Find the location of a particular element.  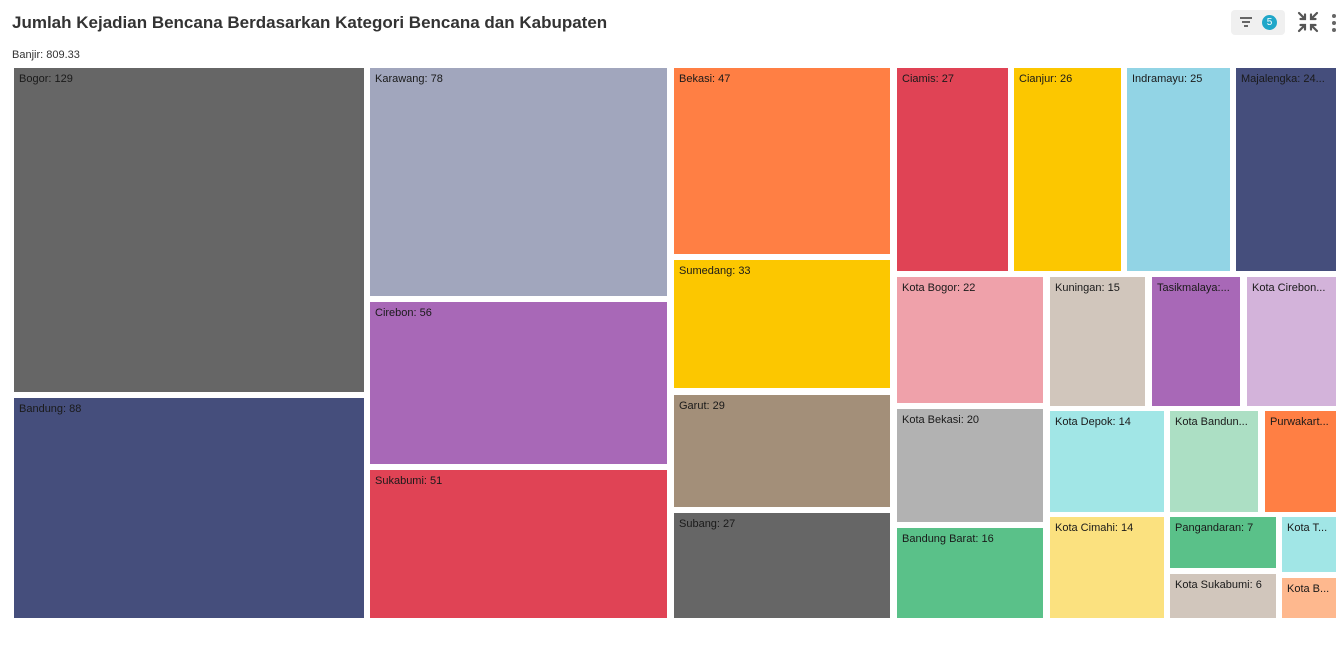

treemap-cell-kota-banjar is located at coordinates (1309, 598).